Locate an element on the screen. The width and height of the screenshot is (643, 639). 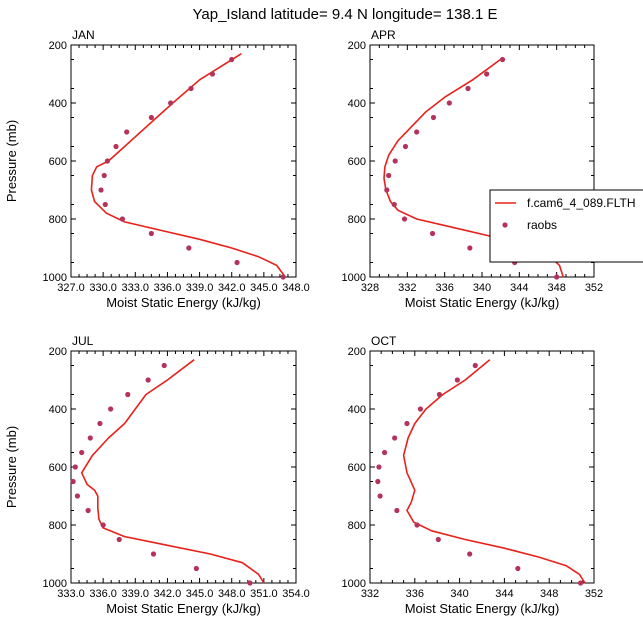
x-tick-label: 345.0 is located at coordinates (200, 594).